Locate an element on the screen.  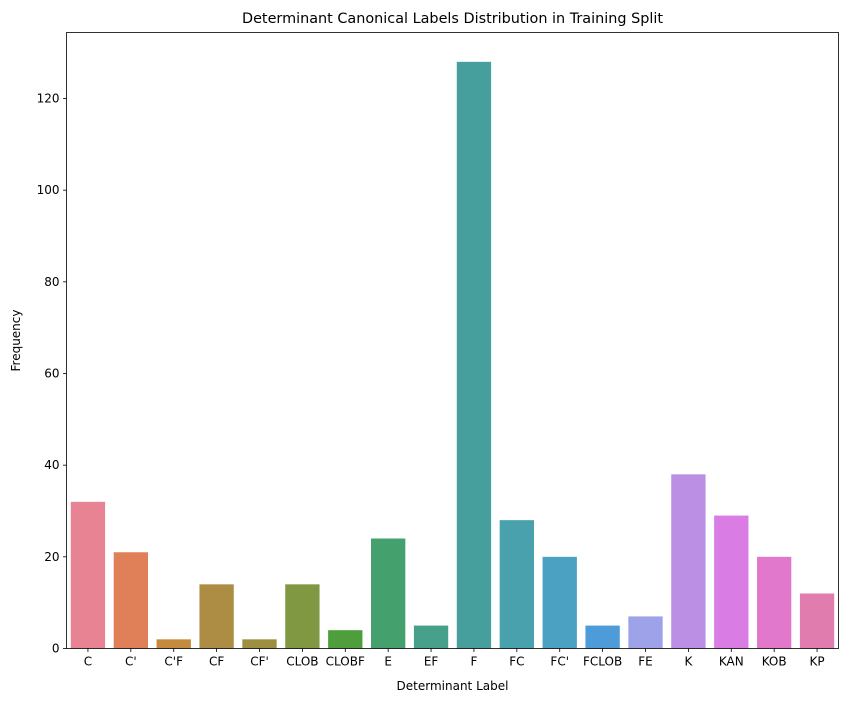
x-tick-label: K is located at coordinates (688, 662).